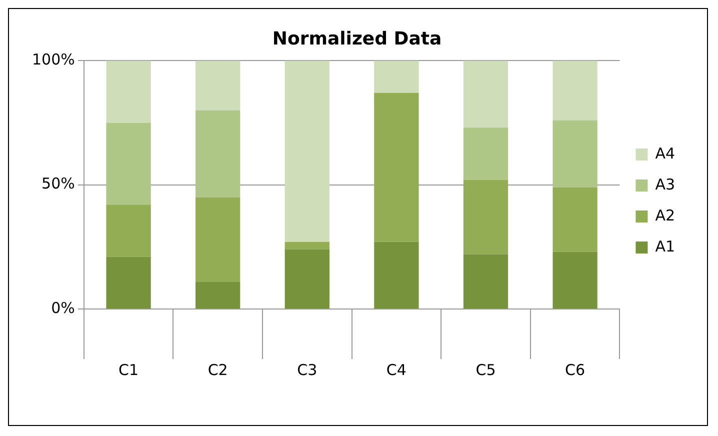 This screenshot has width=718, height=436. What do you see at coordinates (357, 39) in the screenshot?
I see `chart-title: Normalized Data` at bounding box center [357, 39].